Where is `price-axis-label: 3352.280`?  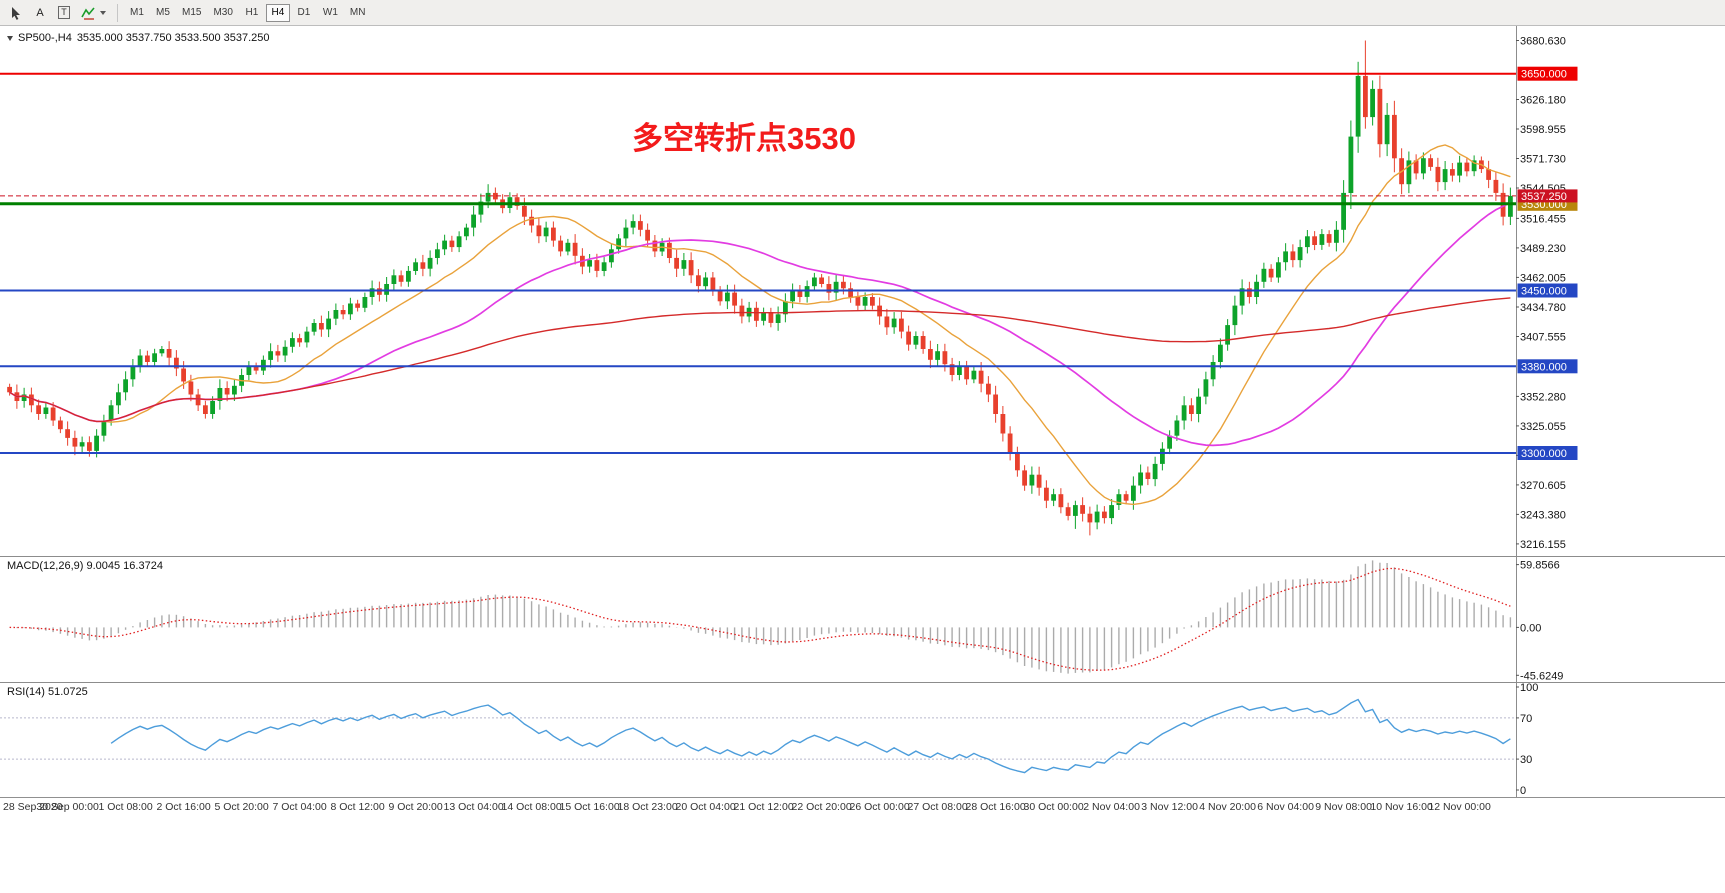
price-axis-label: 3352.280 is located at coordinates (1543, 397).